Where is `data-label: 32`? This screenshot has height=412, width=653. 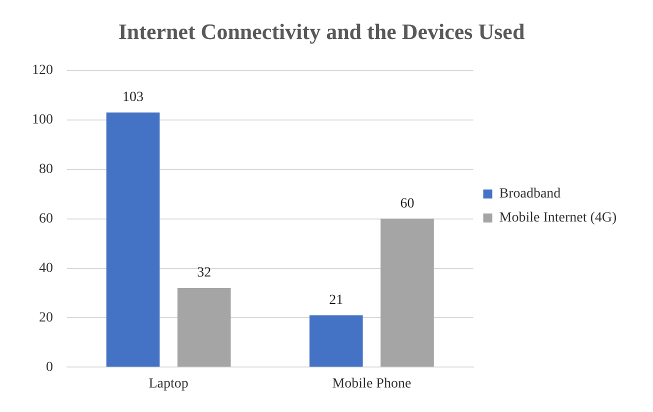 data-label: 32 is located at coordinates (204, 273).